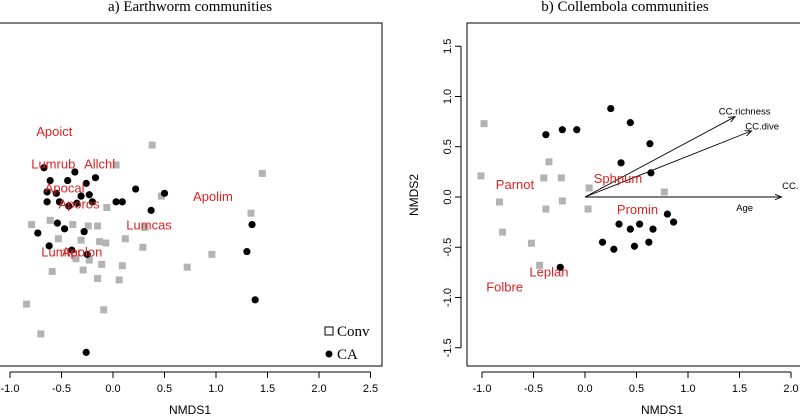 The height and width of the screenshot is (419, 800). Describe the element at coordinates (448, 96) in the screenshot. I see `panel-b-y-tick-label: 1.0` at that location.